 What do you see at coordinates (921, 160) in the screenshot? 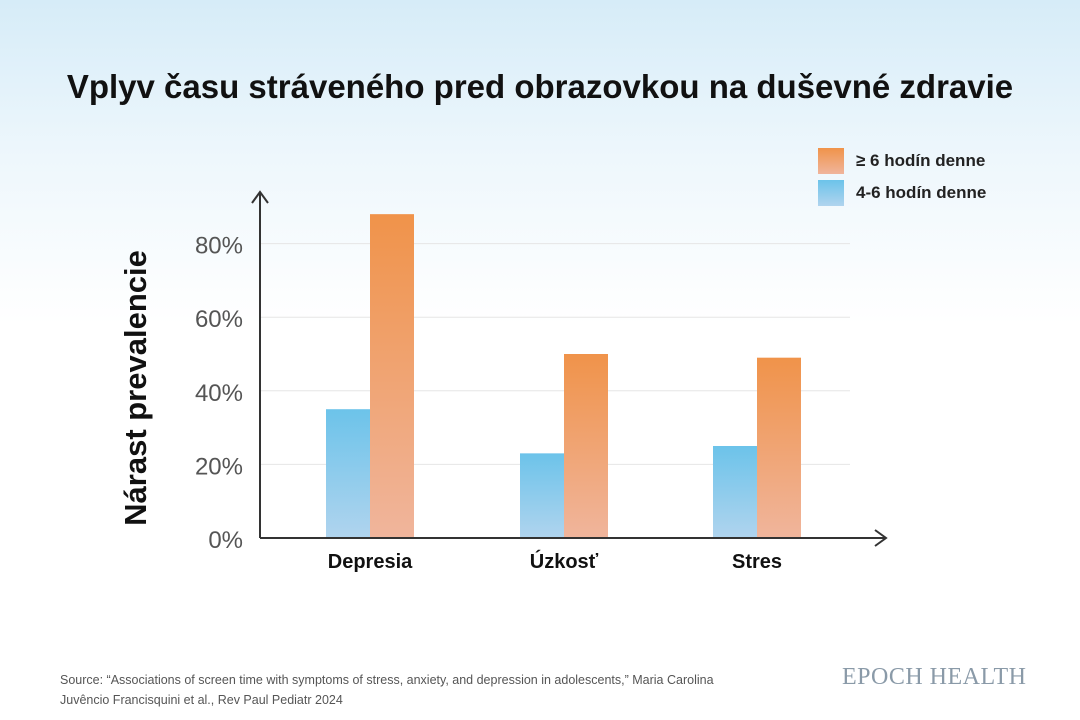
I see `legend-label-6plus: ≥ 6 hodín denne` at bounding box center [921, 160].